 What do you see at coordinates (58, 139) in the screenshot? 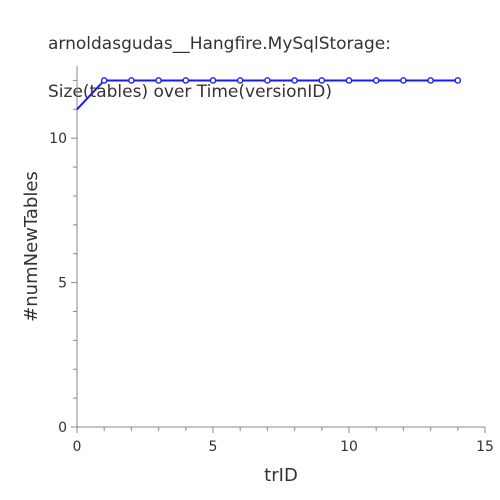
I see `y-tick-label: 10` at bounding box center [58, 139].